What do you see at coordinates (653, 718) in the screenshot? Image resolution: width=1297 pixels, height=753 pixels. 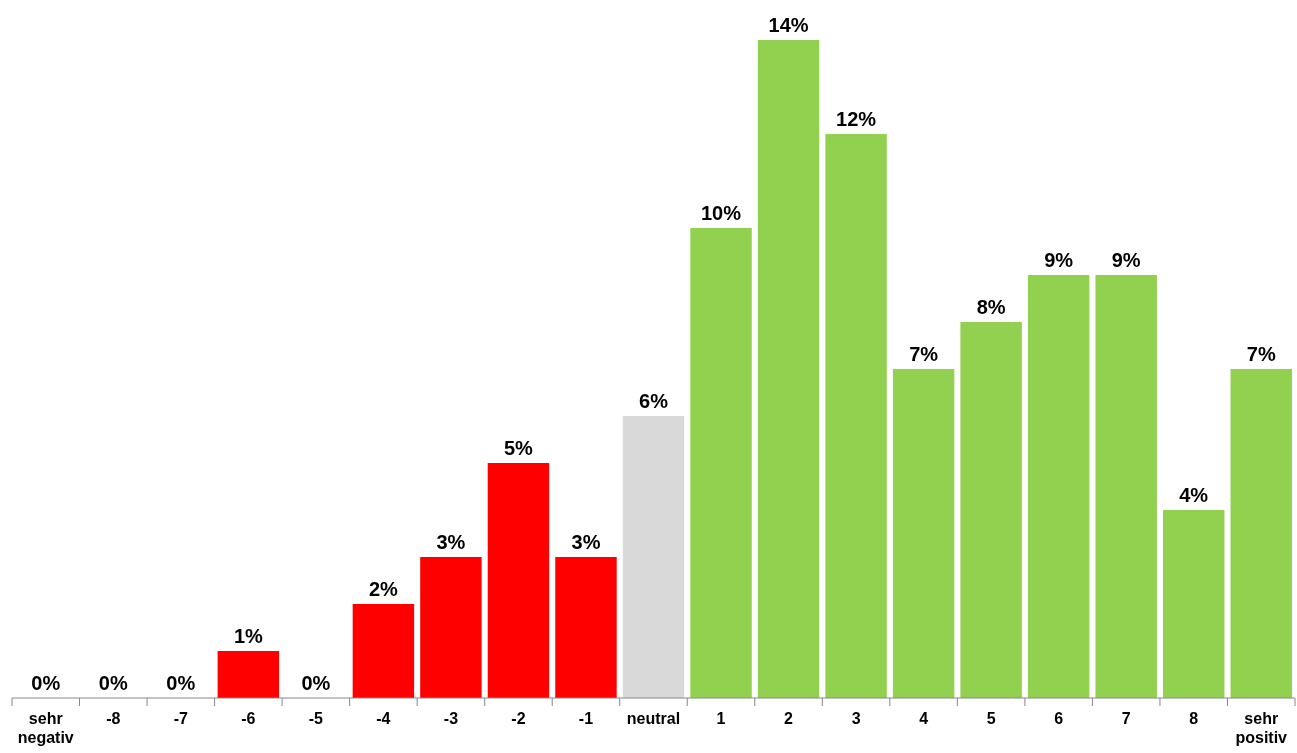 I see `x-tick-label: neutral` at bounding box center [653, 718].